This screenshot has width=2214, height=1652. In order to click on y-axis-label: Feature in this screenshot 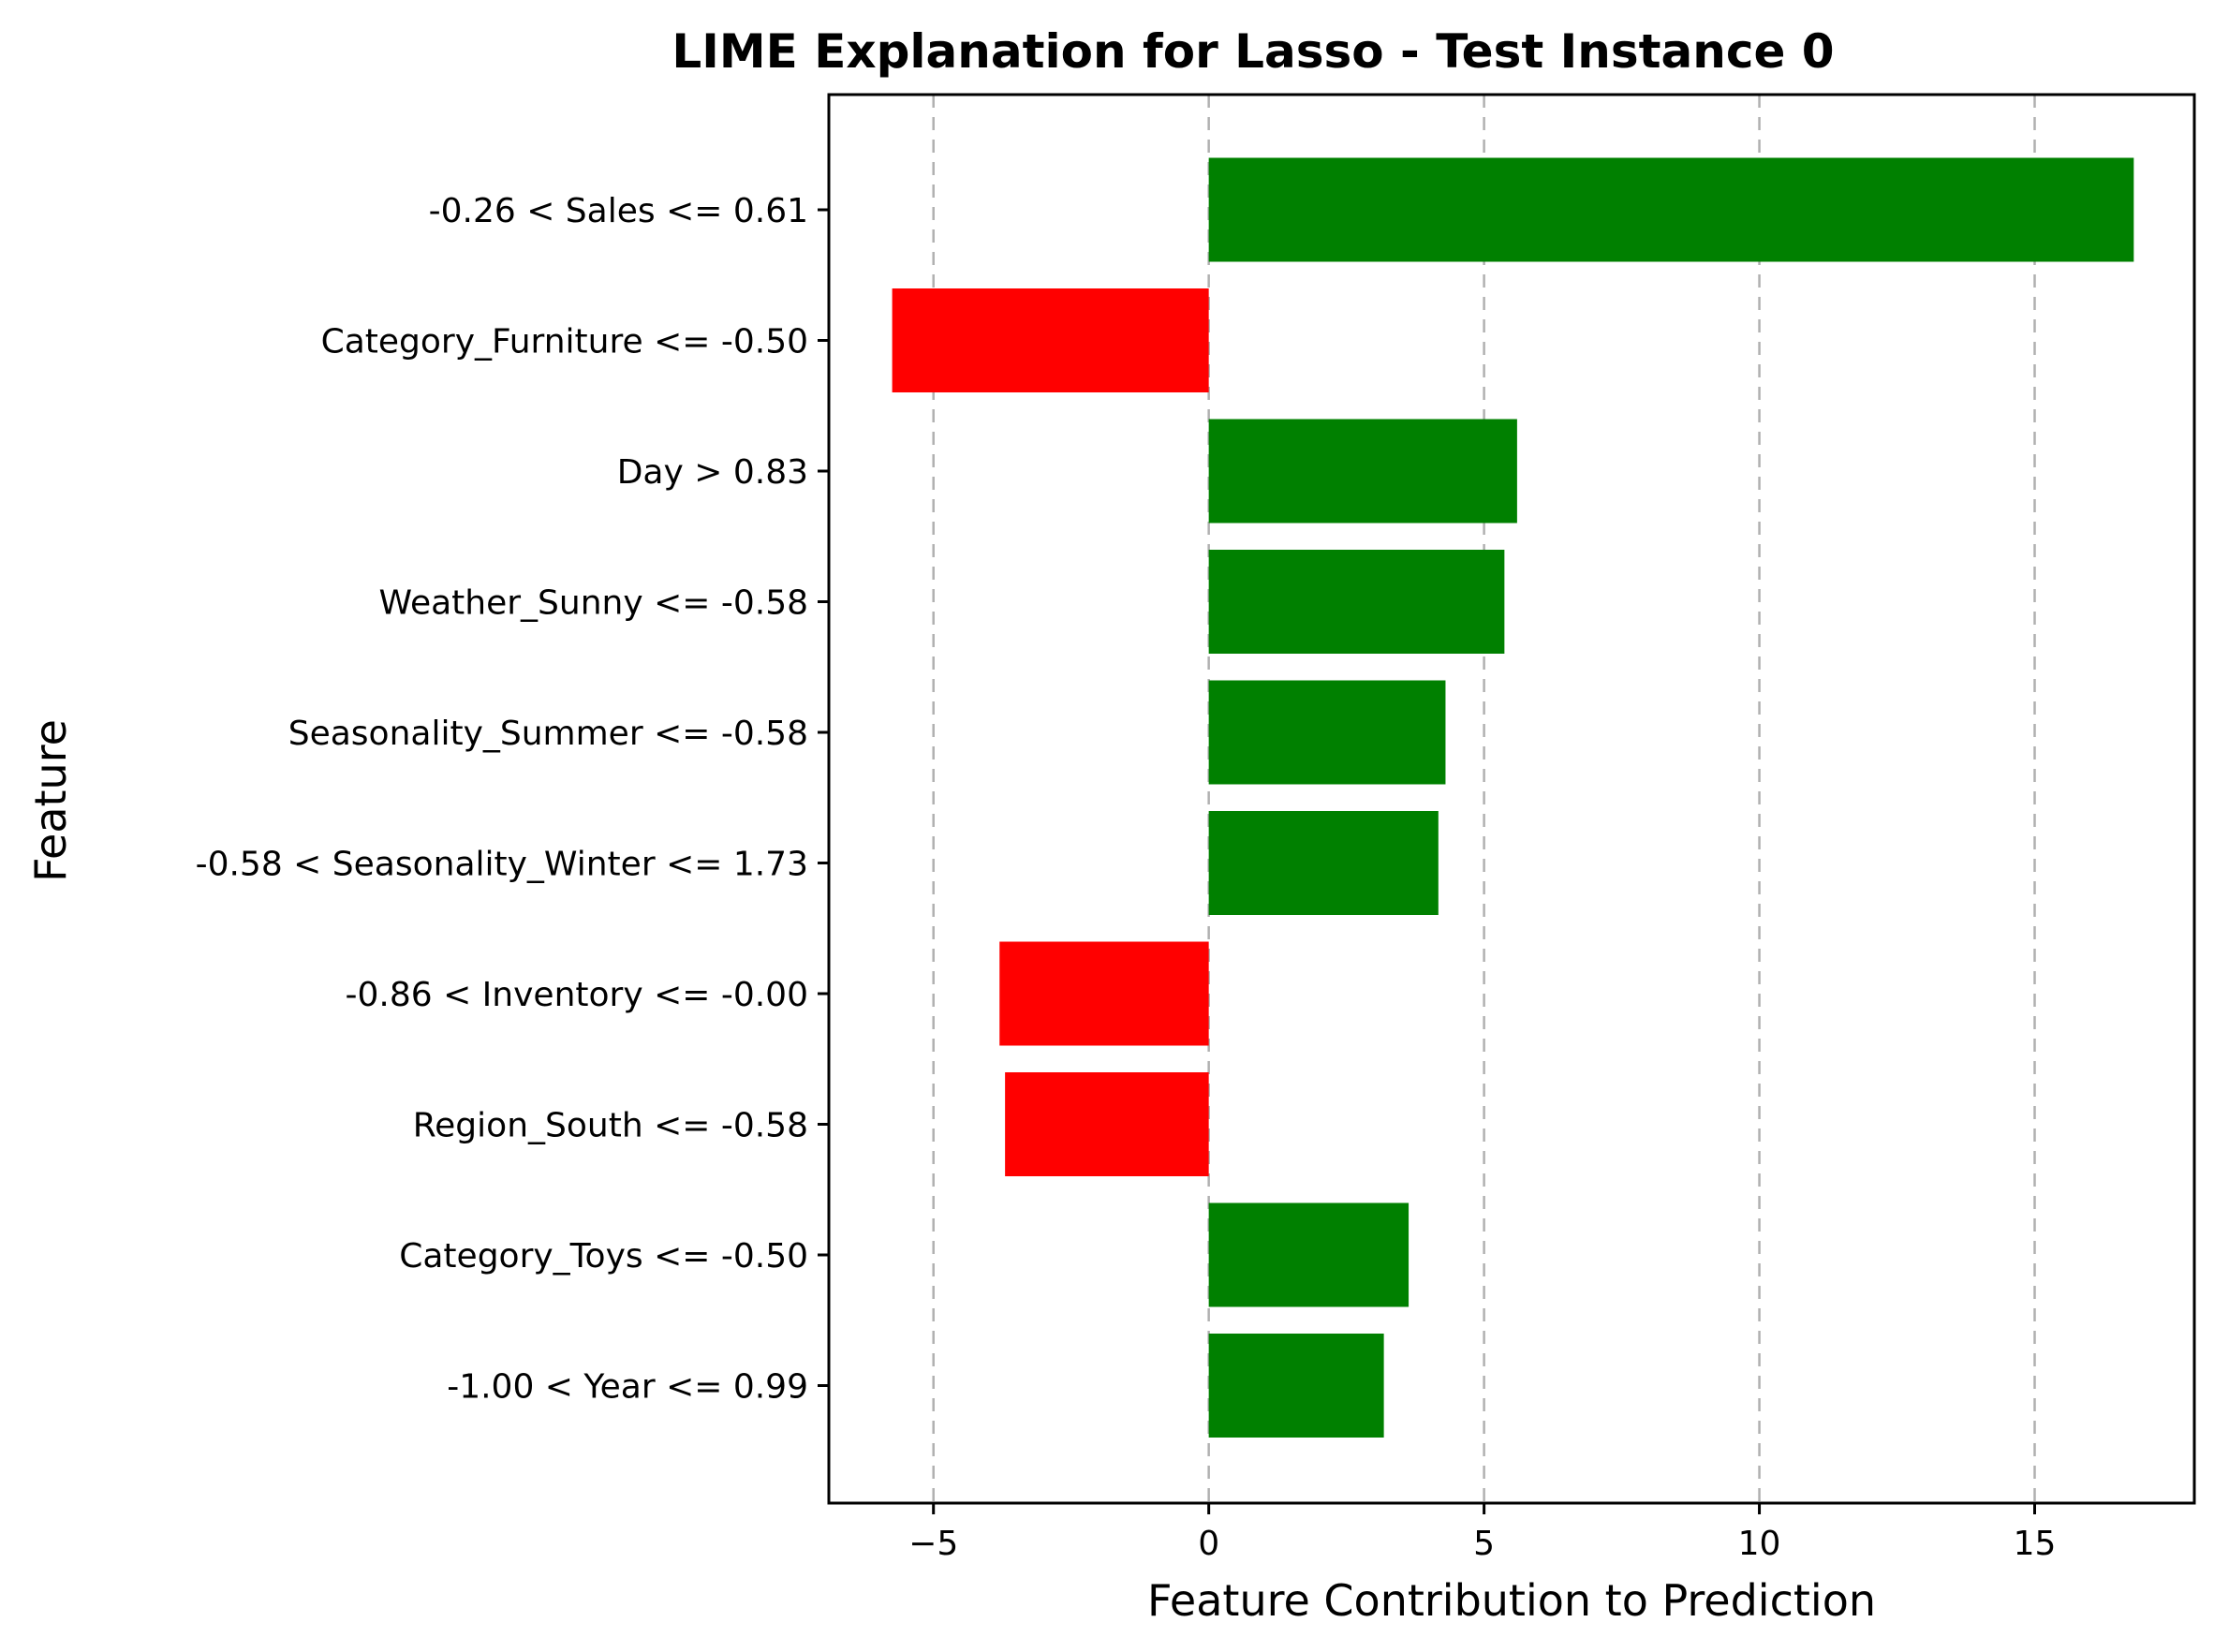, I will do `click(50, 800)`.